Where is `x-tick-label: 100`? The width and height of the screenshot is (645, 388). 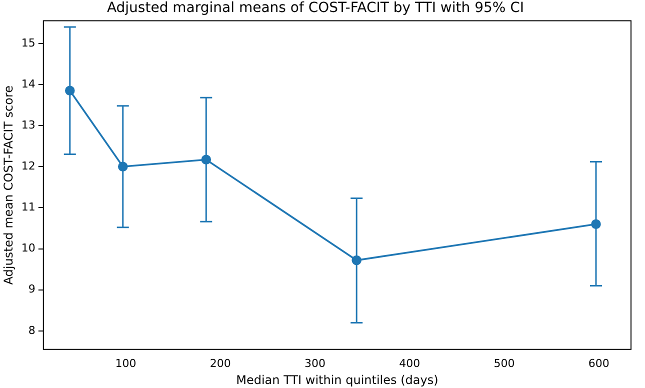 x-tick-label: 100 is located at coordinates (125, 363).